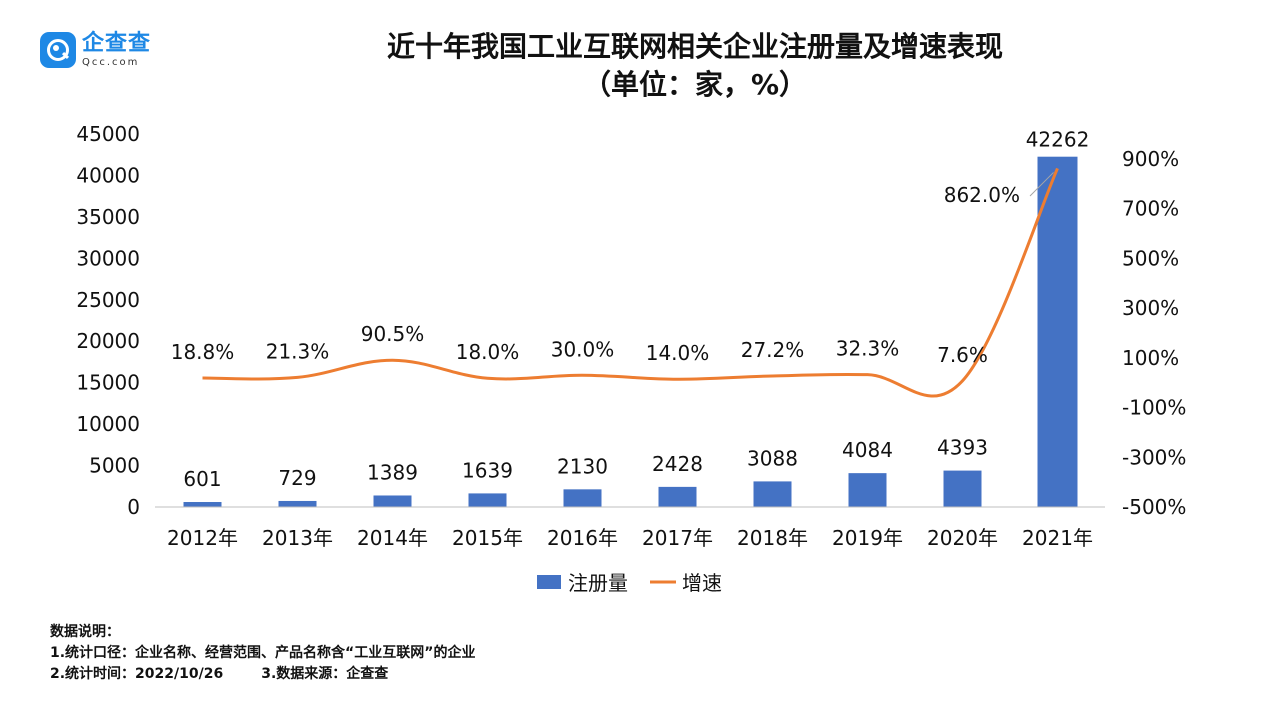  I want to click on growth-value-label: 27.2%, so click(773, 350).